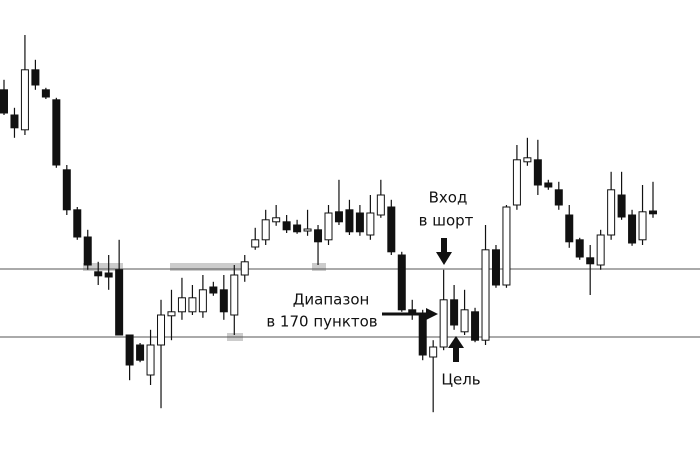 Image resolution: width=700 pixels, height=469 pixels. I want to click on annotation: Диапазон, so click(331, 300).